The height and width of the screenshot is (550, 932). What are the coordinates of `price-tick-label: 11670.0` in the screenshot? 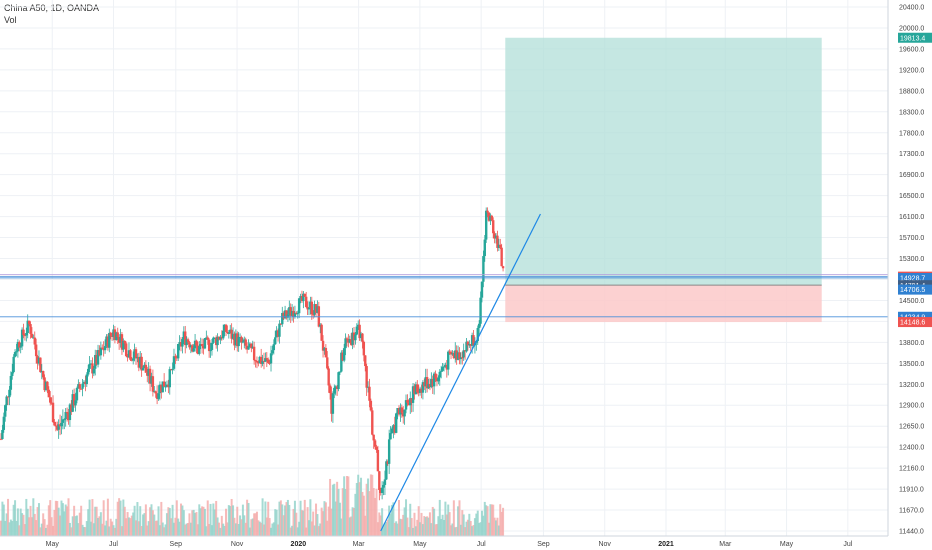 It's located at (911, 511).